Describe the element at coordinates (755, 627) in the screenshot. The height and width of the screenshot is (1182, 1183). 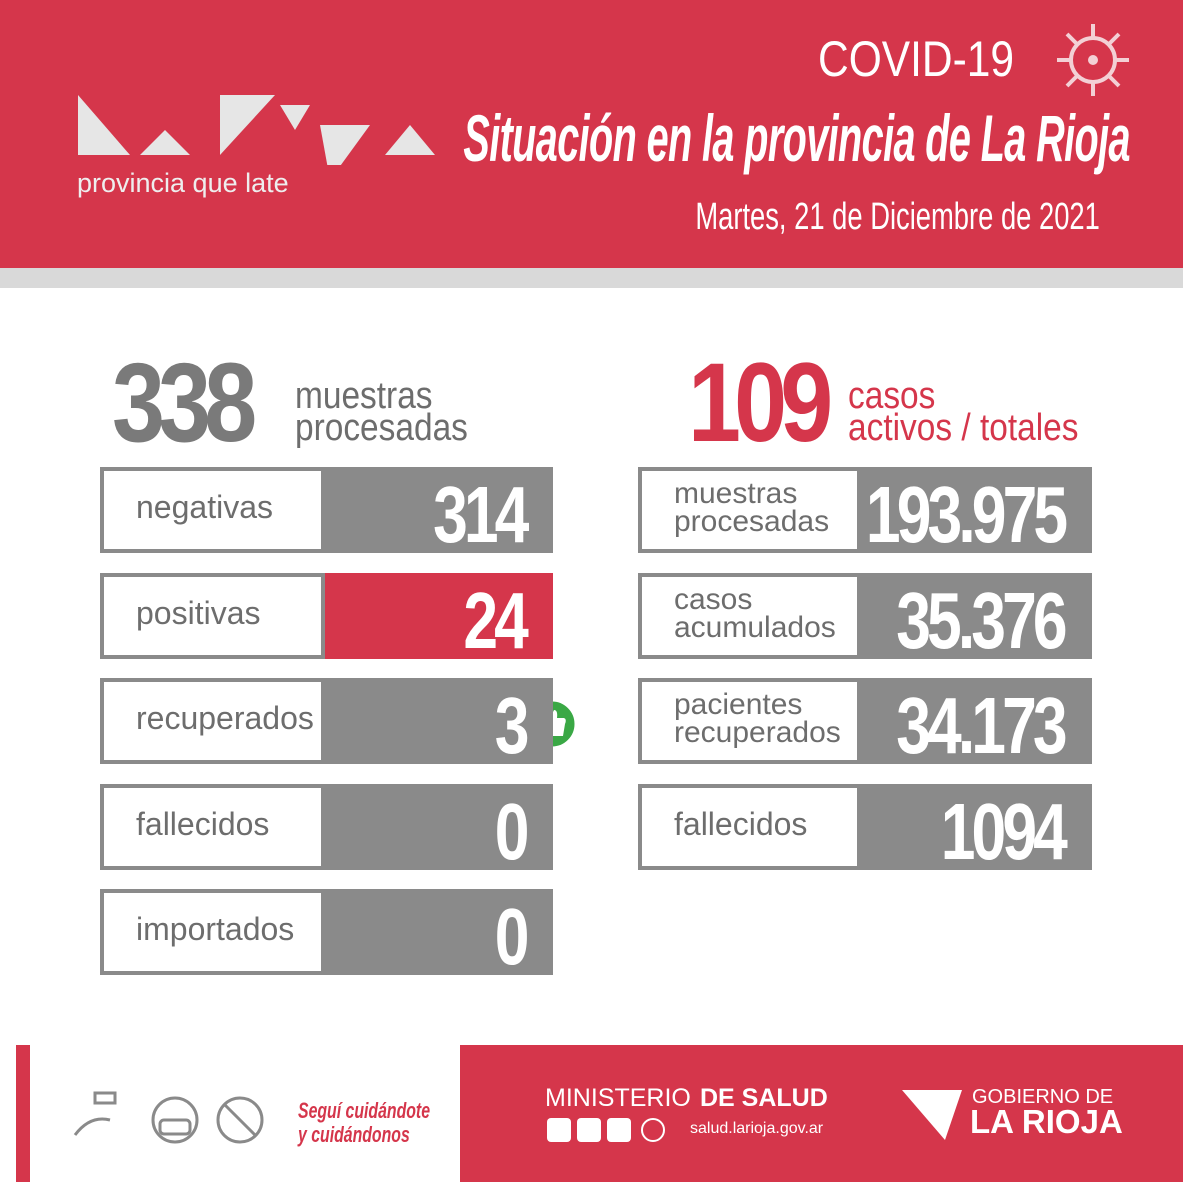
I see `row-label: acumulados` at that location.